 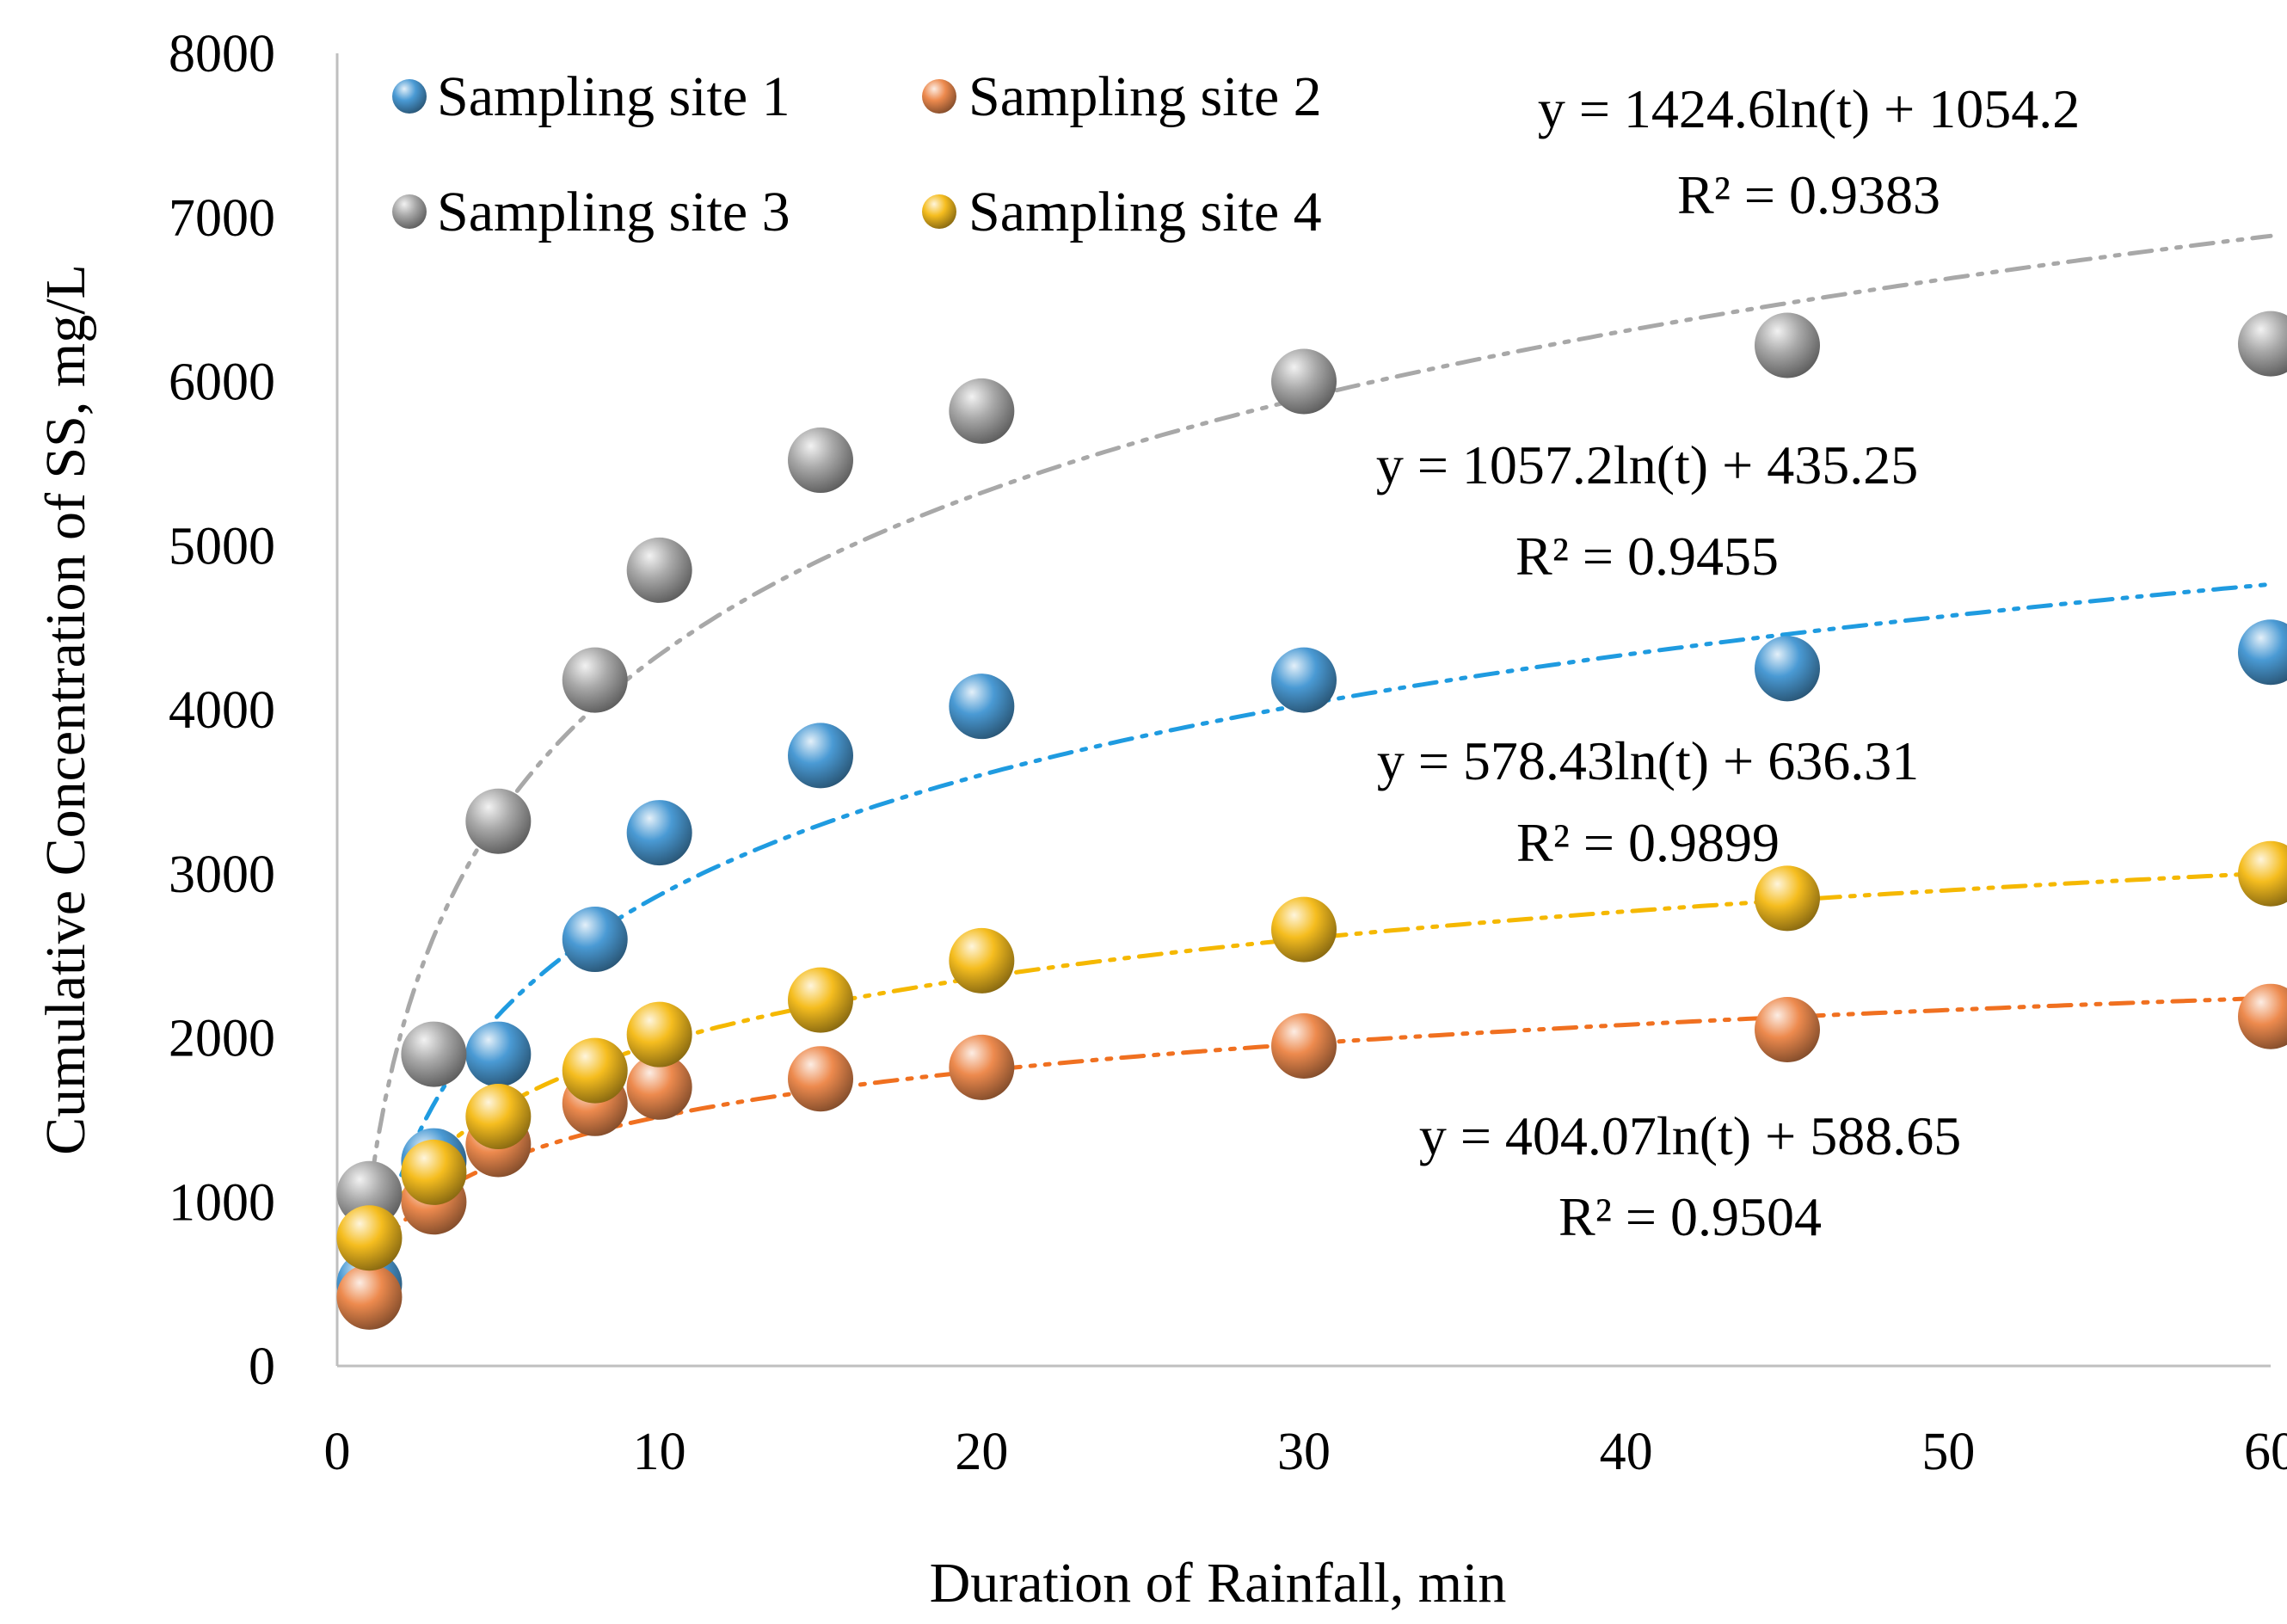 What do you see at coordinates (1809, 108) in the screenshot?
I see `equation-site-3: y = 1424.6ln(t) + 1054.2` at bounding box center [1809, 108].